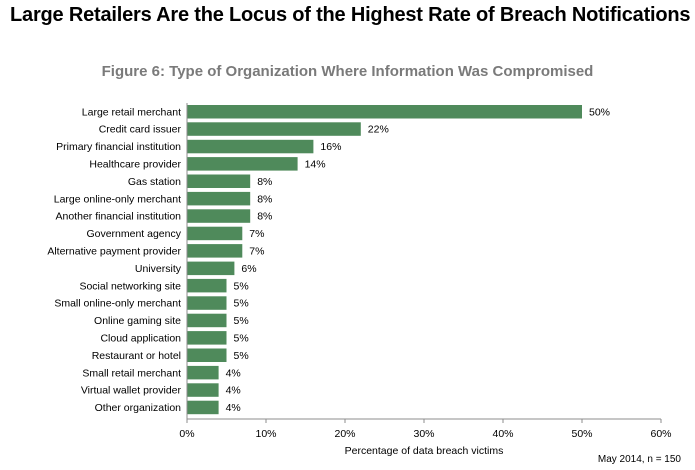  What do you see at coordinates (140, 339) in the screenshot?
I see `category-label: Cloud application` at bounding box center [140, 339].